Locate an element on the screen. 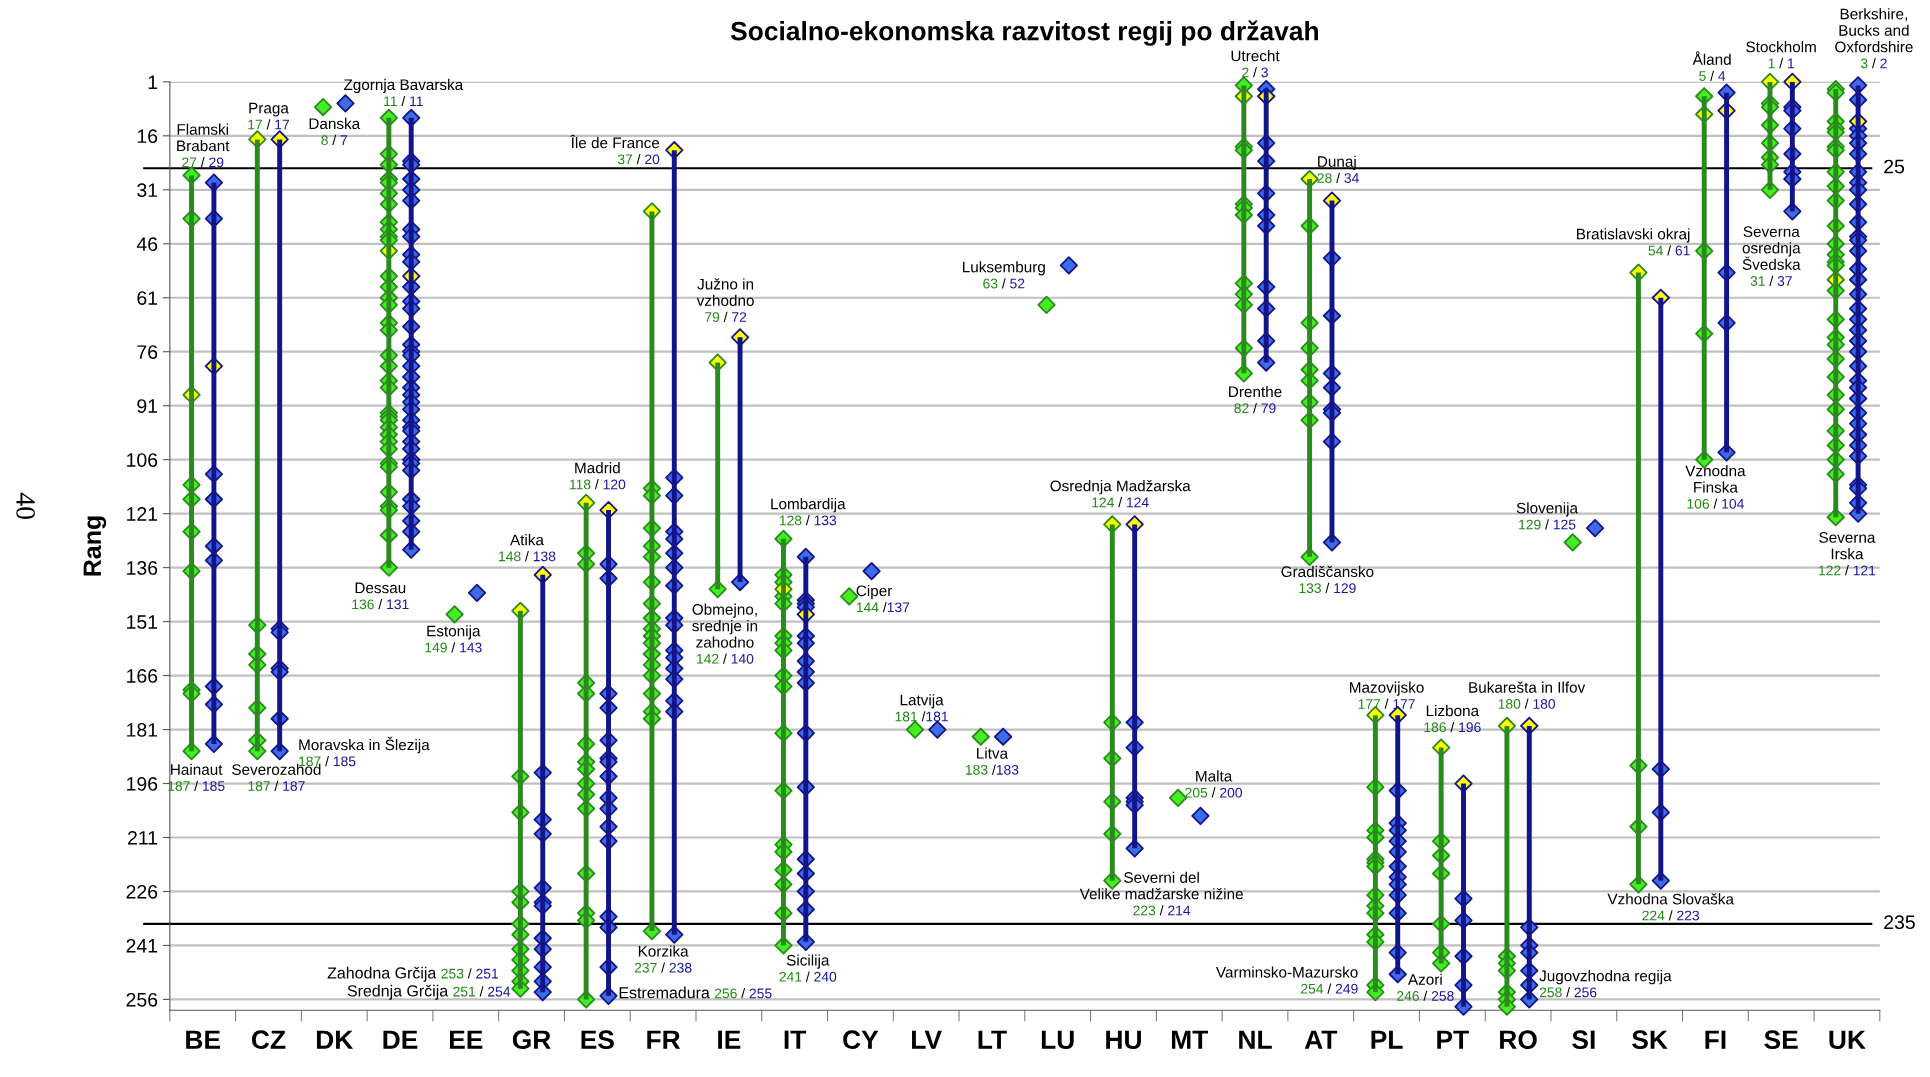  annotation: Varminsko-Mazursko 254 / 249 is located at coordinates (1287, 980).